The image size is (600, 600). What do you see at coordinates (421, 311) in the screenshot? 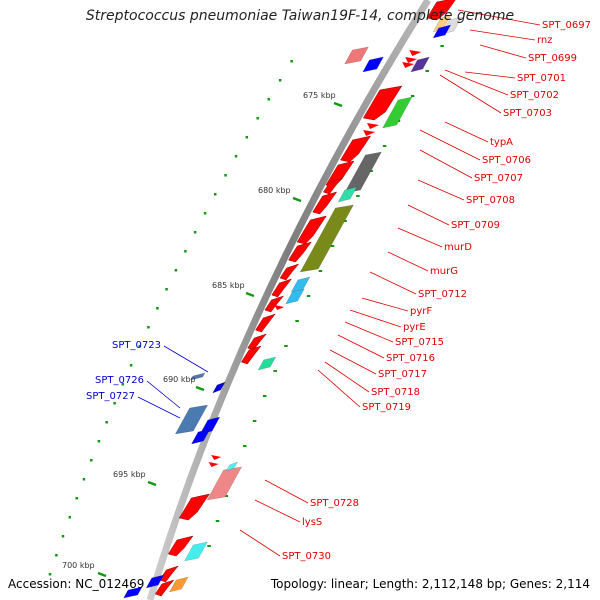
I see `gene-label-right: pyrF` at bounding box center [421, 311].